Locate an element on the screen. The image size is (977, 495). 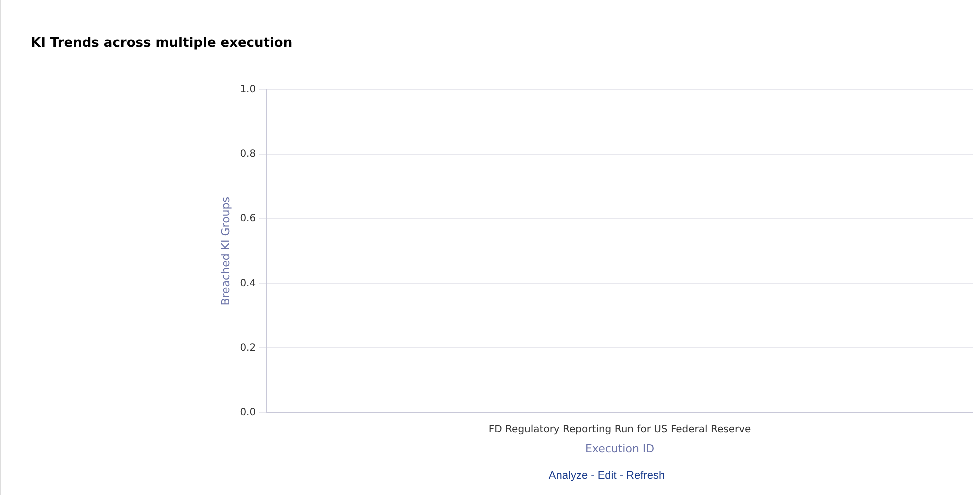
text: Analyze - Edit - Refresh is located at coordinates (607, 476).